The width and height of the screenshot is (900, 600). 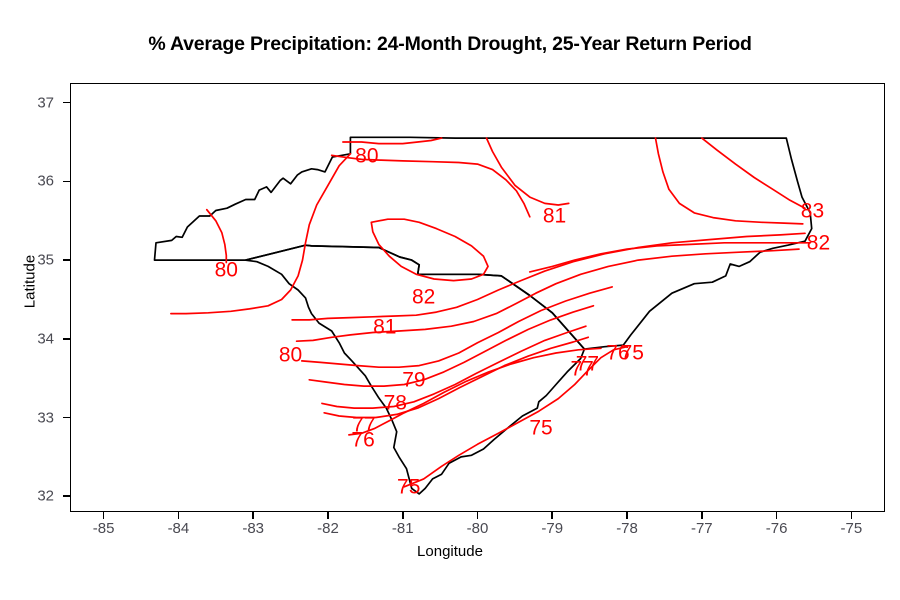 I want to click on x-tick-label: -76, so click(x=776, y=528).